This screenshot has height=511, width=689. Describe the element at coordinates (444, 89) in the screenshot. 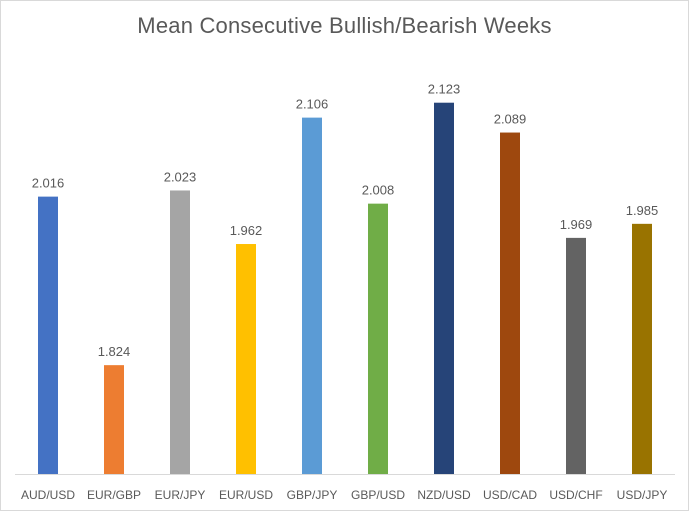

I see `value-label: 2.123` at that location.